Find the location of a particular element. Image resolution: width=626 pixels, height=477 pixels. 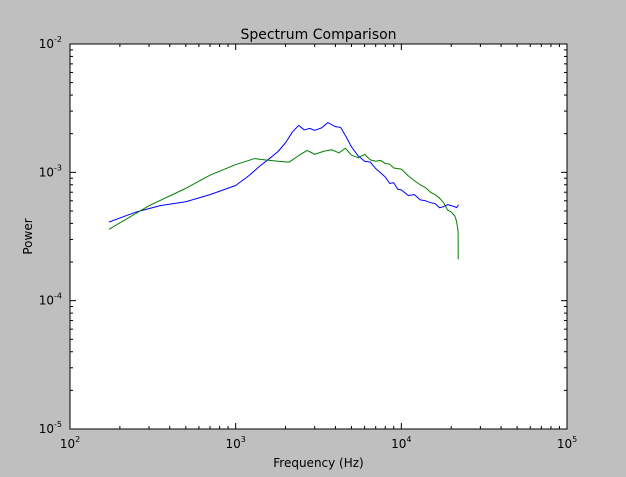

x-tick-label: 10³ is located at coordinates (235, 443).